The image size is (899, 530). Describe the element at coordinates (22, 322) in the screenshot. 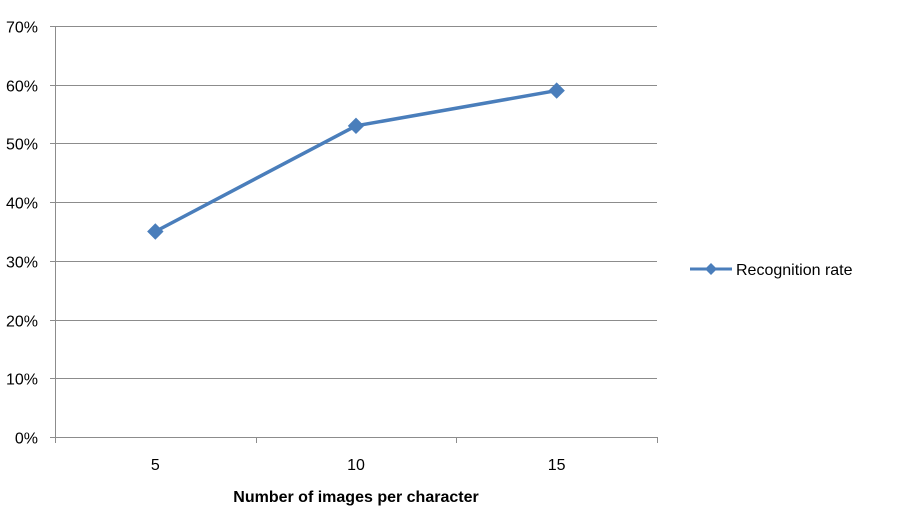

I see `y-tick-label: 20%` at that location.